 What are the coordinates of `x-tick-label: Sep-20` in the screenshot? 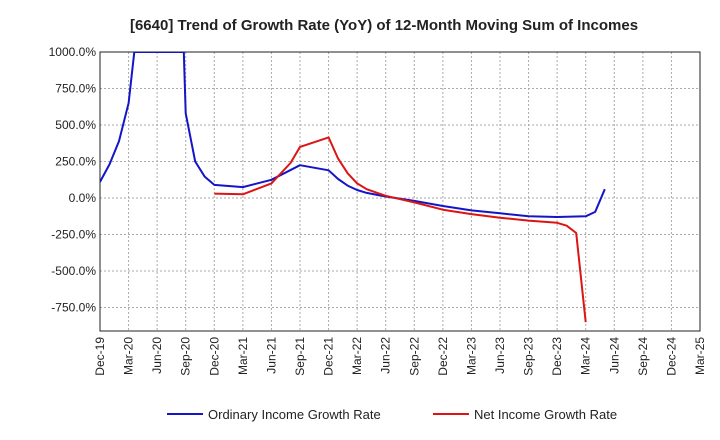 It's located at (186, 356).